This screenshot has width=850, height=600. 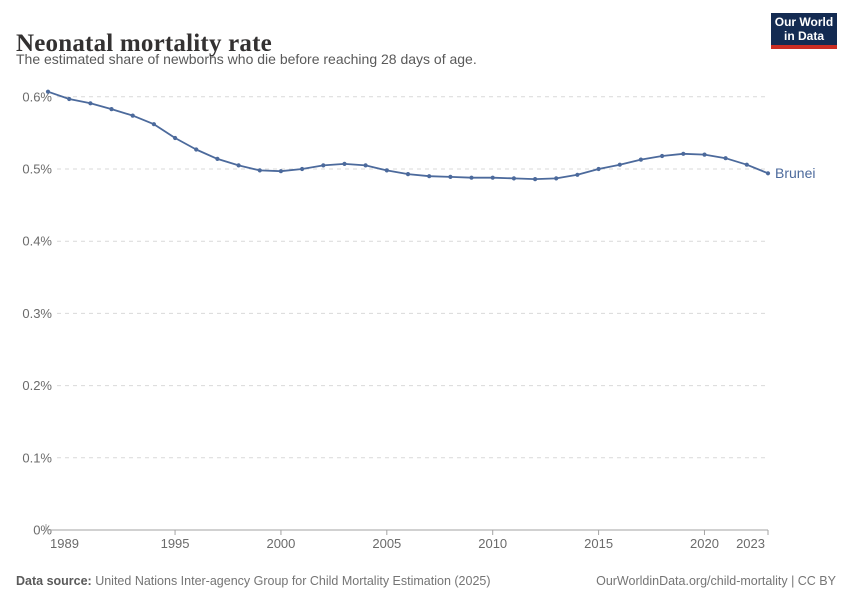 I want to click on svg-text: 1989, so click(x=64, y=543).